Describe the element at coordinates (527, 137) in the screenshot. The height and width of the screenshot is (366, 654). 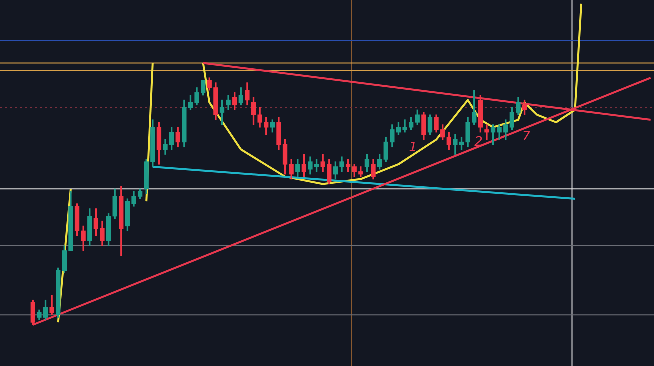
I see `annotation: 7` at that location.